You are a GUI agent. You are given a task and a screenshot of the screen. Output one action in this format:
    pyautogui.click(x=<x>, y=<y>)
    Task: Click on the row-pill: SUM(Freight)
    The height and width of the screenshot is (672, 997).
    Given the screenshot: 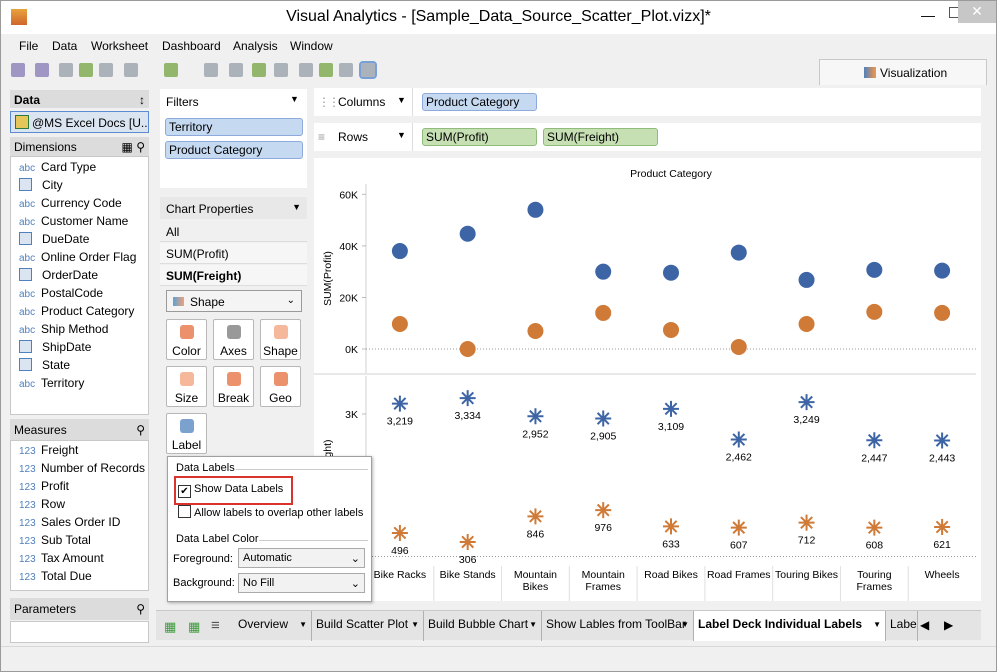 What is the action you would take?
    pyautogui.click(x=600, y=137)
    